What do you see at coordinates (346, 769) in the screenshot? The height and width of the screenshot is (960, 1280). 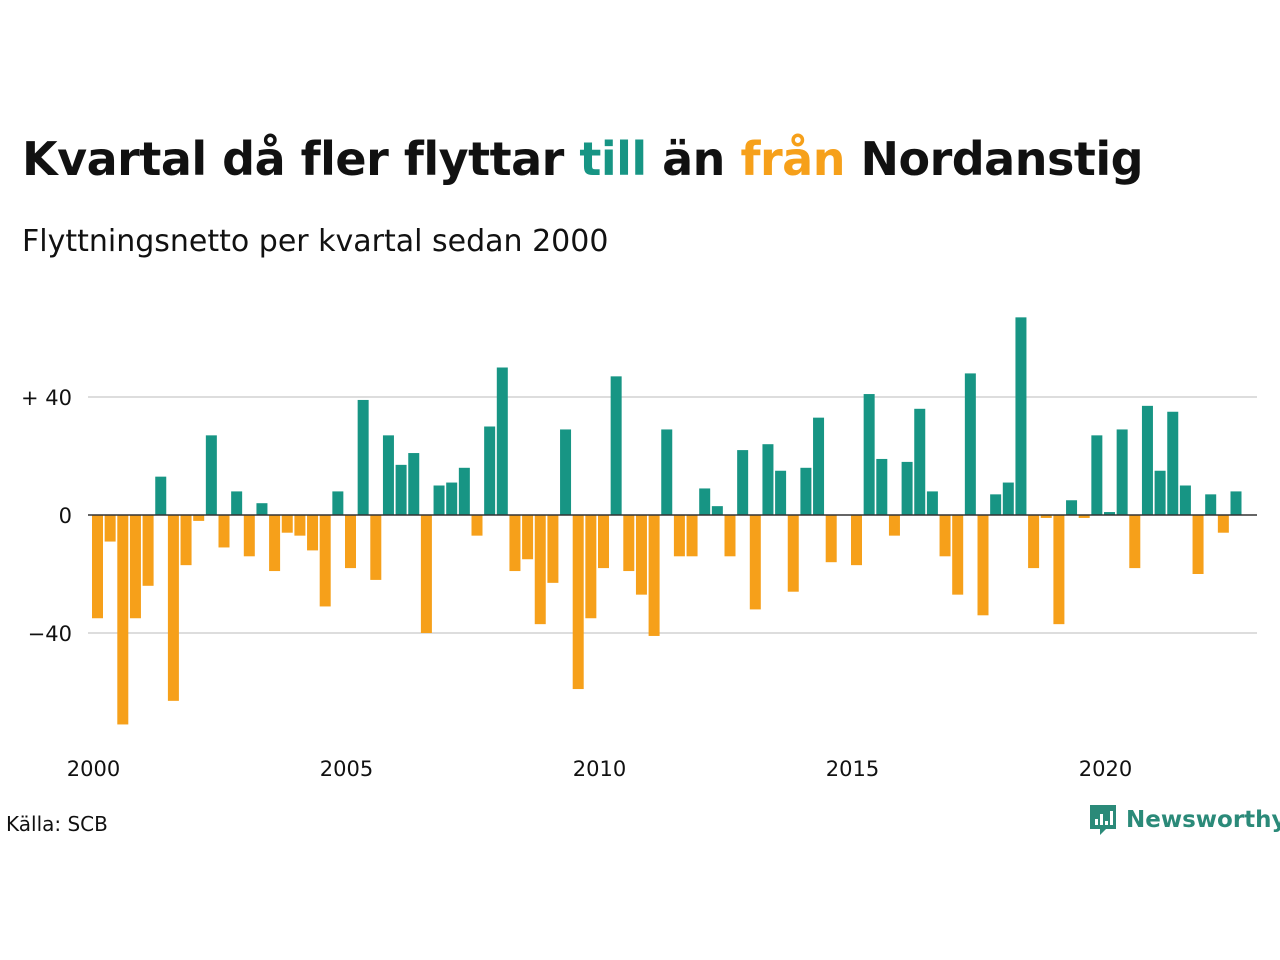 I see `x-tick-label: 2005` at bounding box center [346, 769].